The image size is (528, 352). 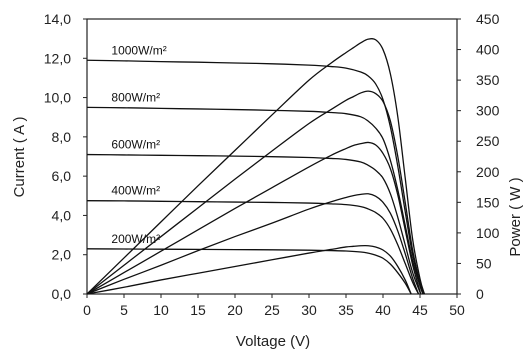 I want to click on series-label-400w-m: 400W/m², so click(x=135, y=191).